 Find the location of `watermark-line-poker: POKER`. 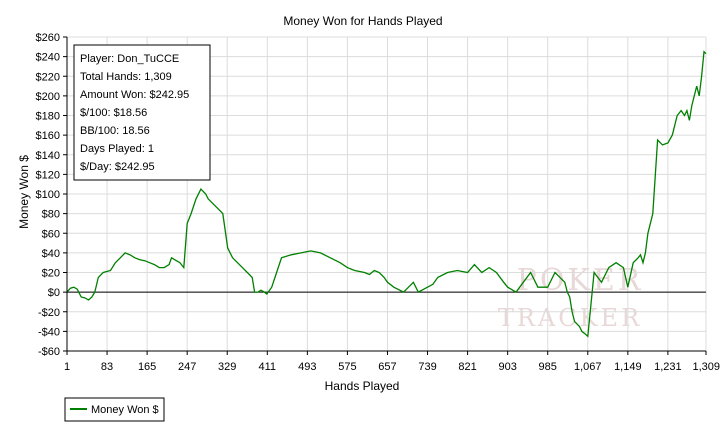

watermark-line-poker: POKER is located at coordinates (580, 280).